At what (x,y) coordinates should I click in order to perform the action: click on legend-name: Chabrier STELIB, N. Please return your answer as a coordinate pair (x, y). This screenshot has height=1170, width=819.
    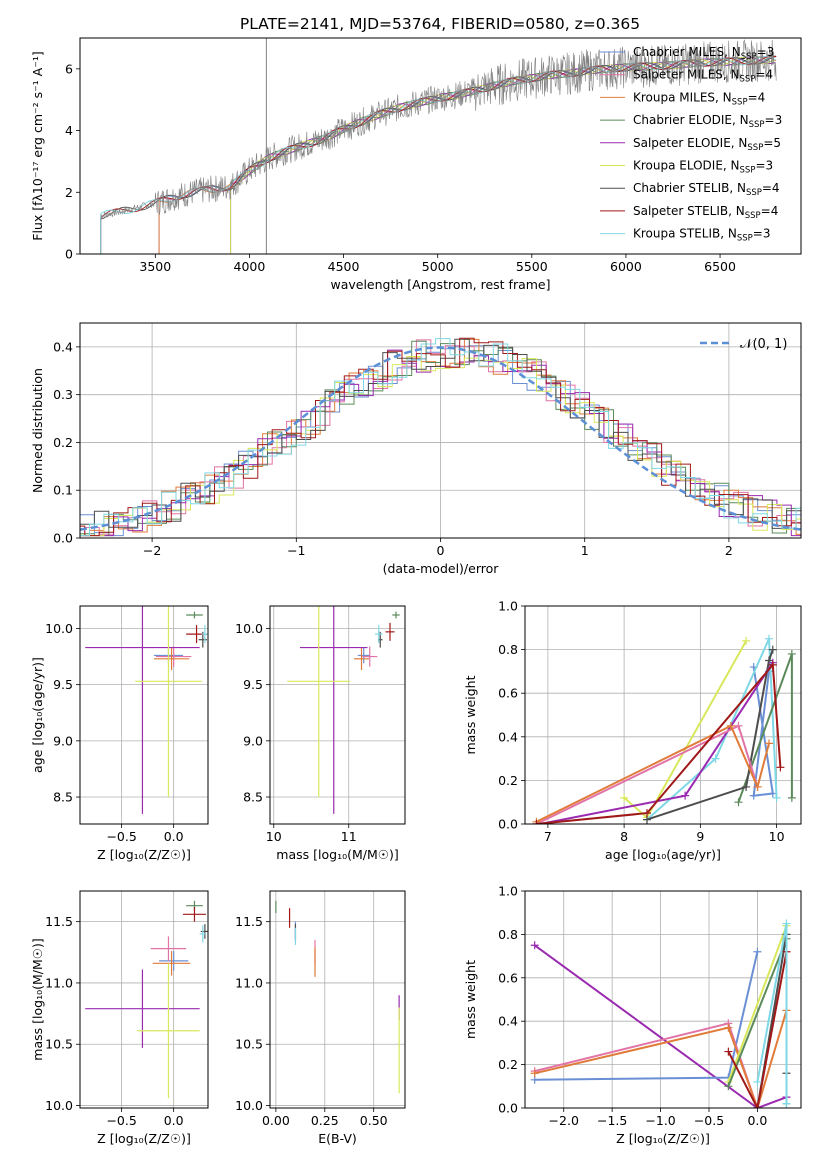
    Looking at the image, I should click on (689, 188).